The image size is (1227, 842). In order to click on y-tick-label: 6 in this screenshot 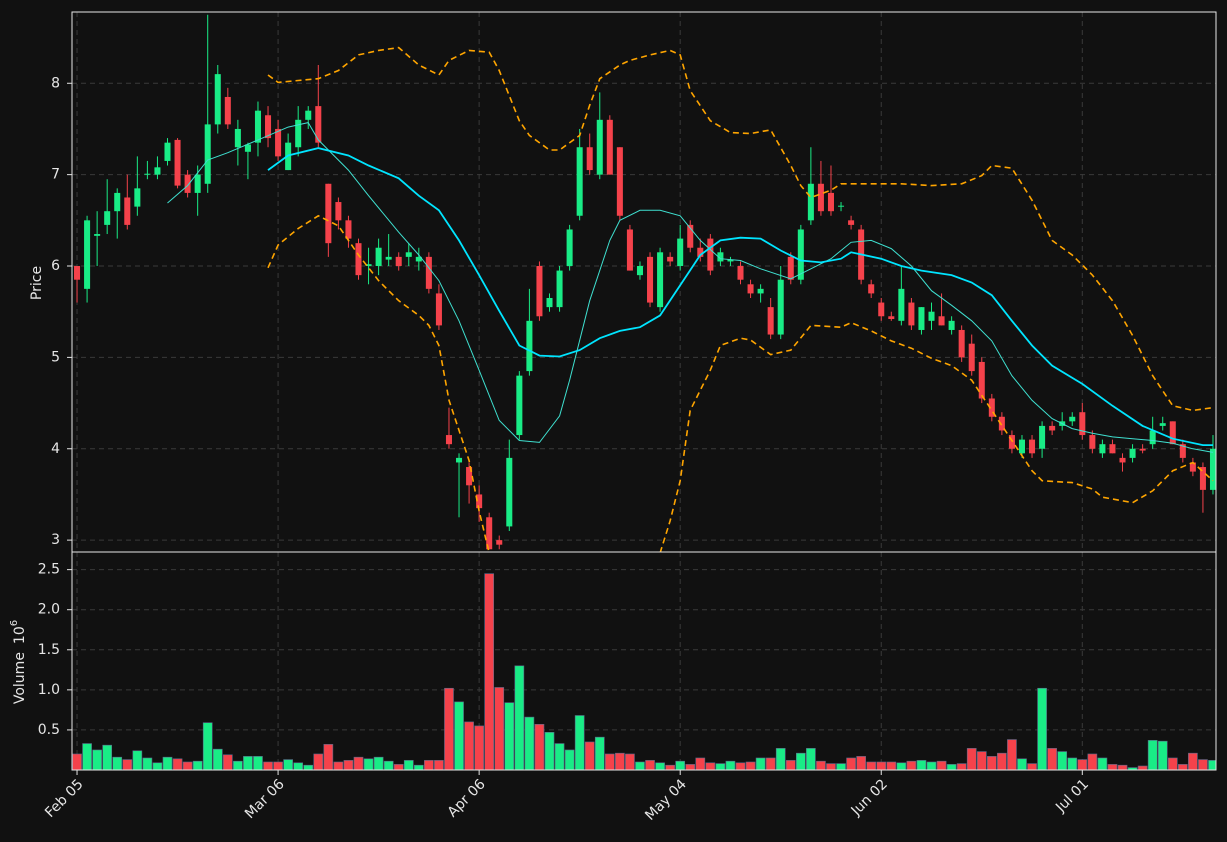, I will do `click(55, 266)`.